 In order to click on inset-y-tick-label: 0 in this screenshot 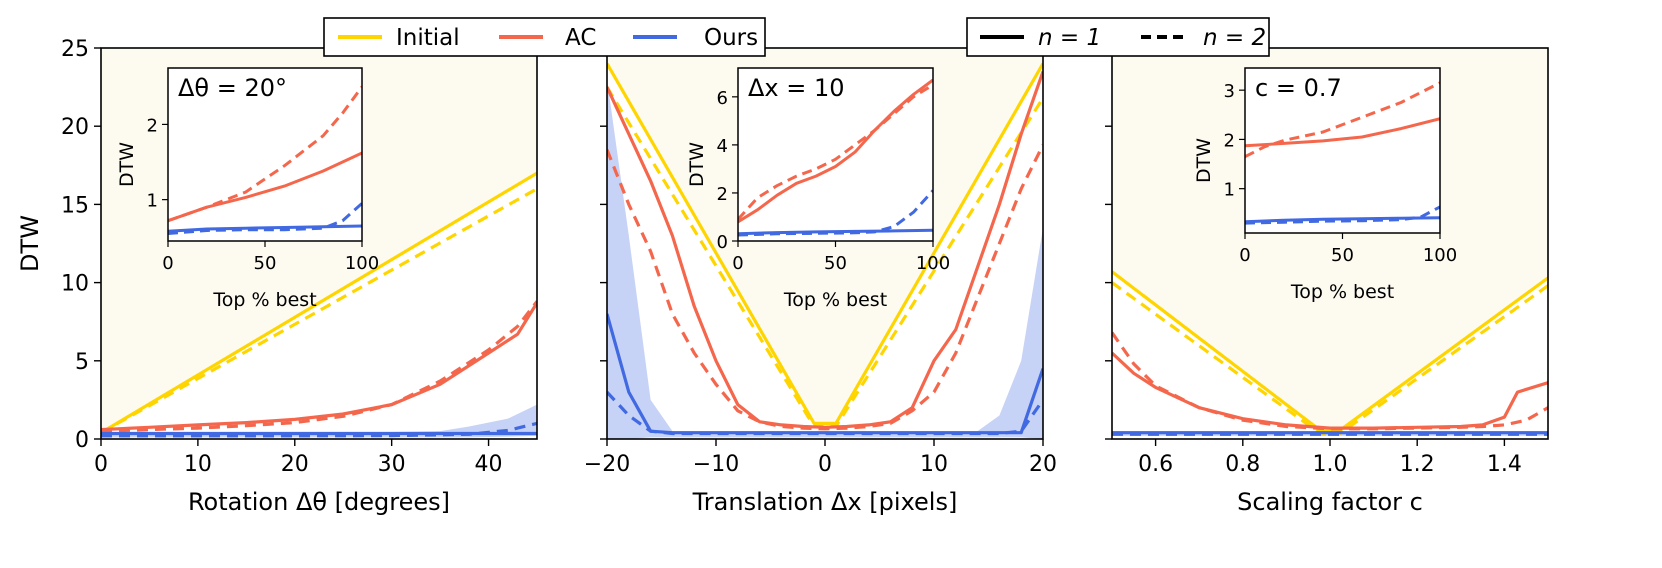, I will do `click(722, 242)`.